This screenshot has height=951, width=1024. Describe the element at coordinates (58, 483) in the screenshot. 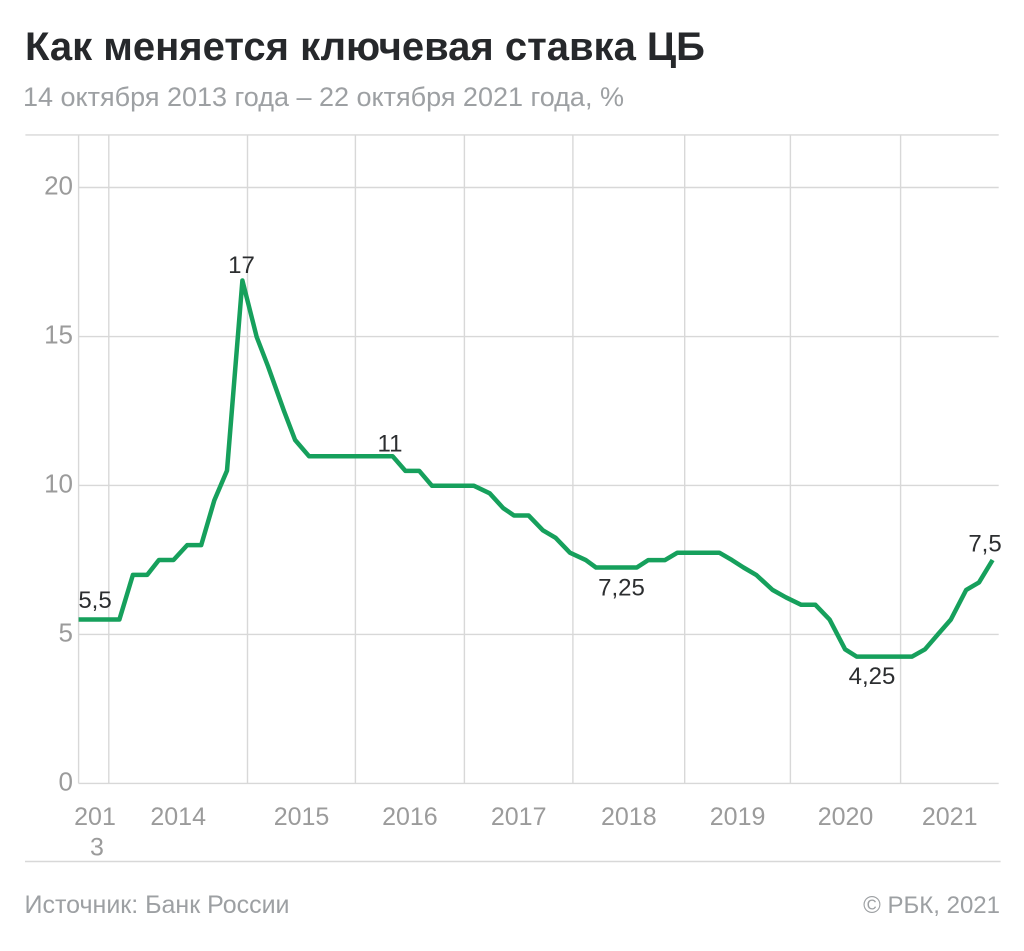

I see `svg-text: 10` at that location.